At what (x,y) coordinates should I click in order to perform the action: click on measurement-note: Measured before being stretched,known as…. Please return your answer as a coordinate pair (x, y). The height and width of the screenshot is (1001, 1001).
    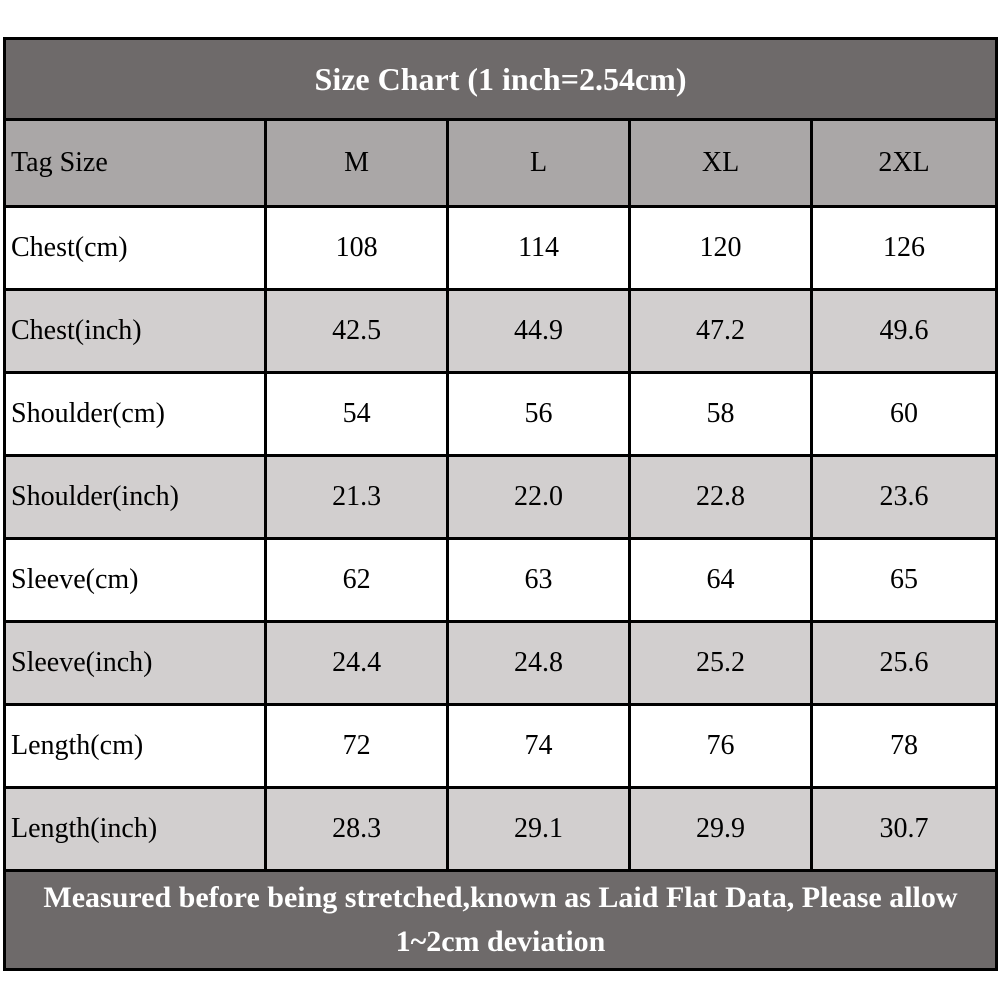
    Looking at the image, I should click on (500, 920).